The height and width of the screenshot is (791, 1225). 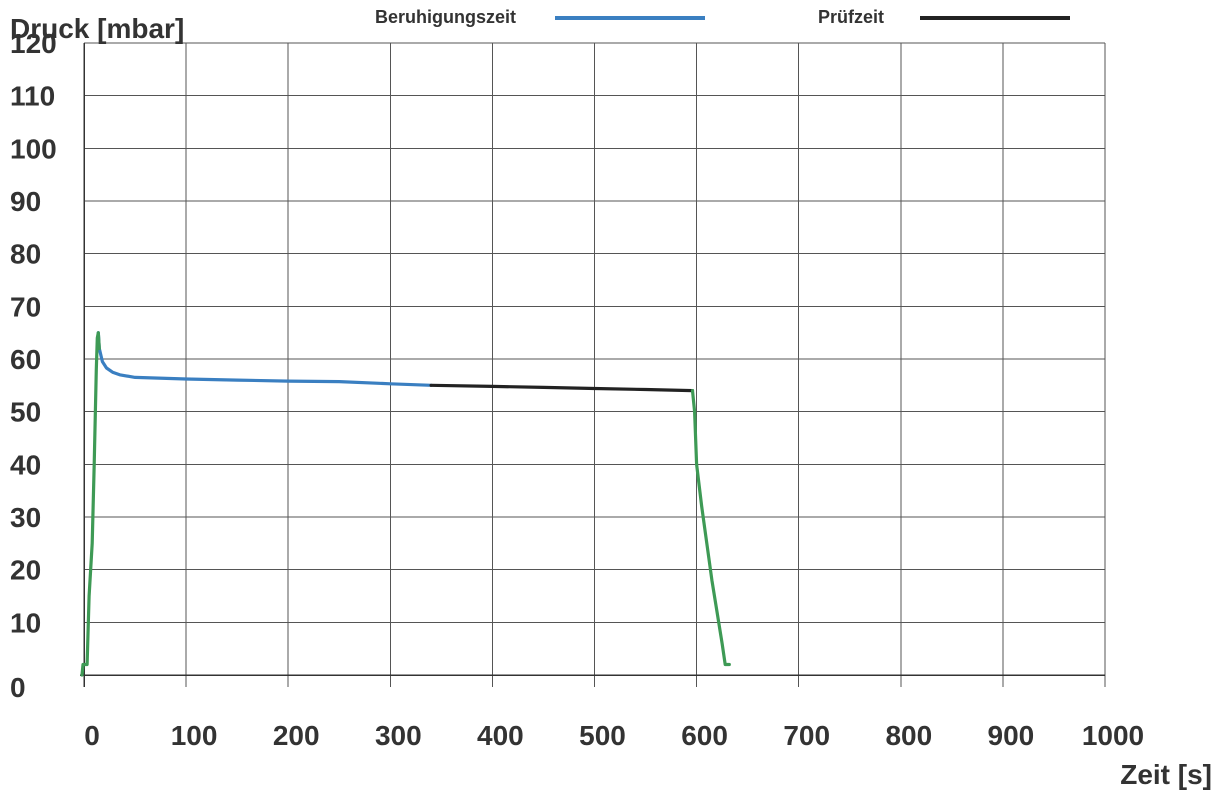 I want to click on y-tick-label-90: 90, so click(x=25, y=201).